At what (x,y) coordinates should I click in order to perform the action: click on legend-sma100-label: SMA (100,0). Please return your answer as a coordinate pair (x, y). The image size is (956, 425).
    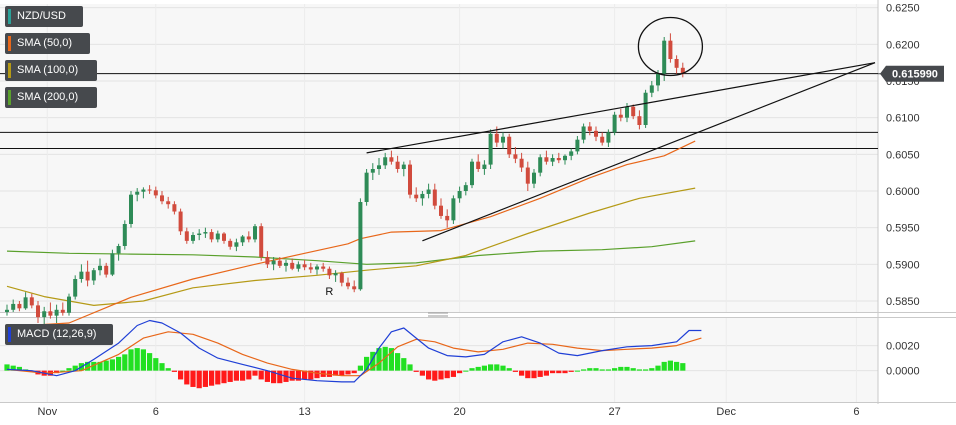
    Looking at the image, I should click on (48, 70).